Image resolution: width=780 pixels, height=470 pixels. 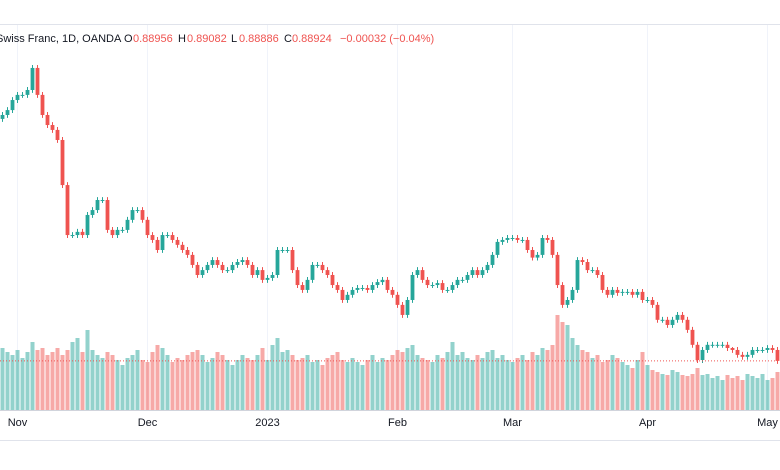 What do you see at coordinates (207, 39) in the screenshot?
I see `legend-high-value: 0.89082` at bounding box center [207, 39].